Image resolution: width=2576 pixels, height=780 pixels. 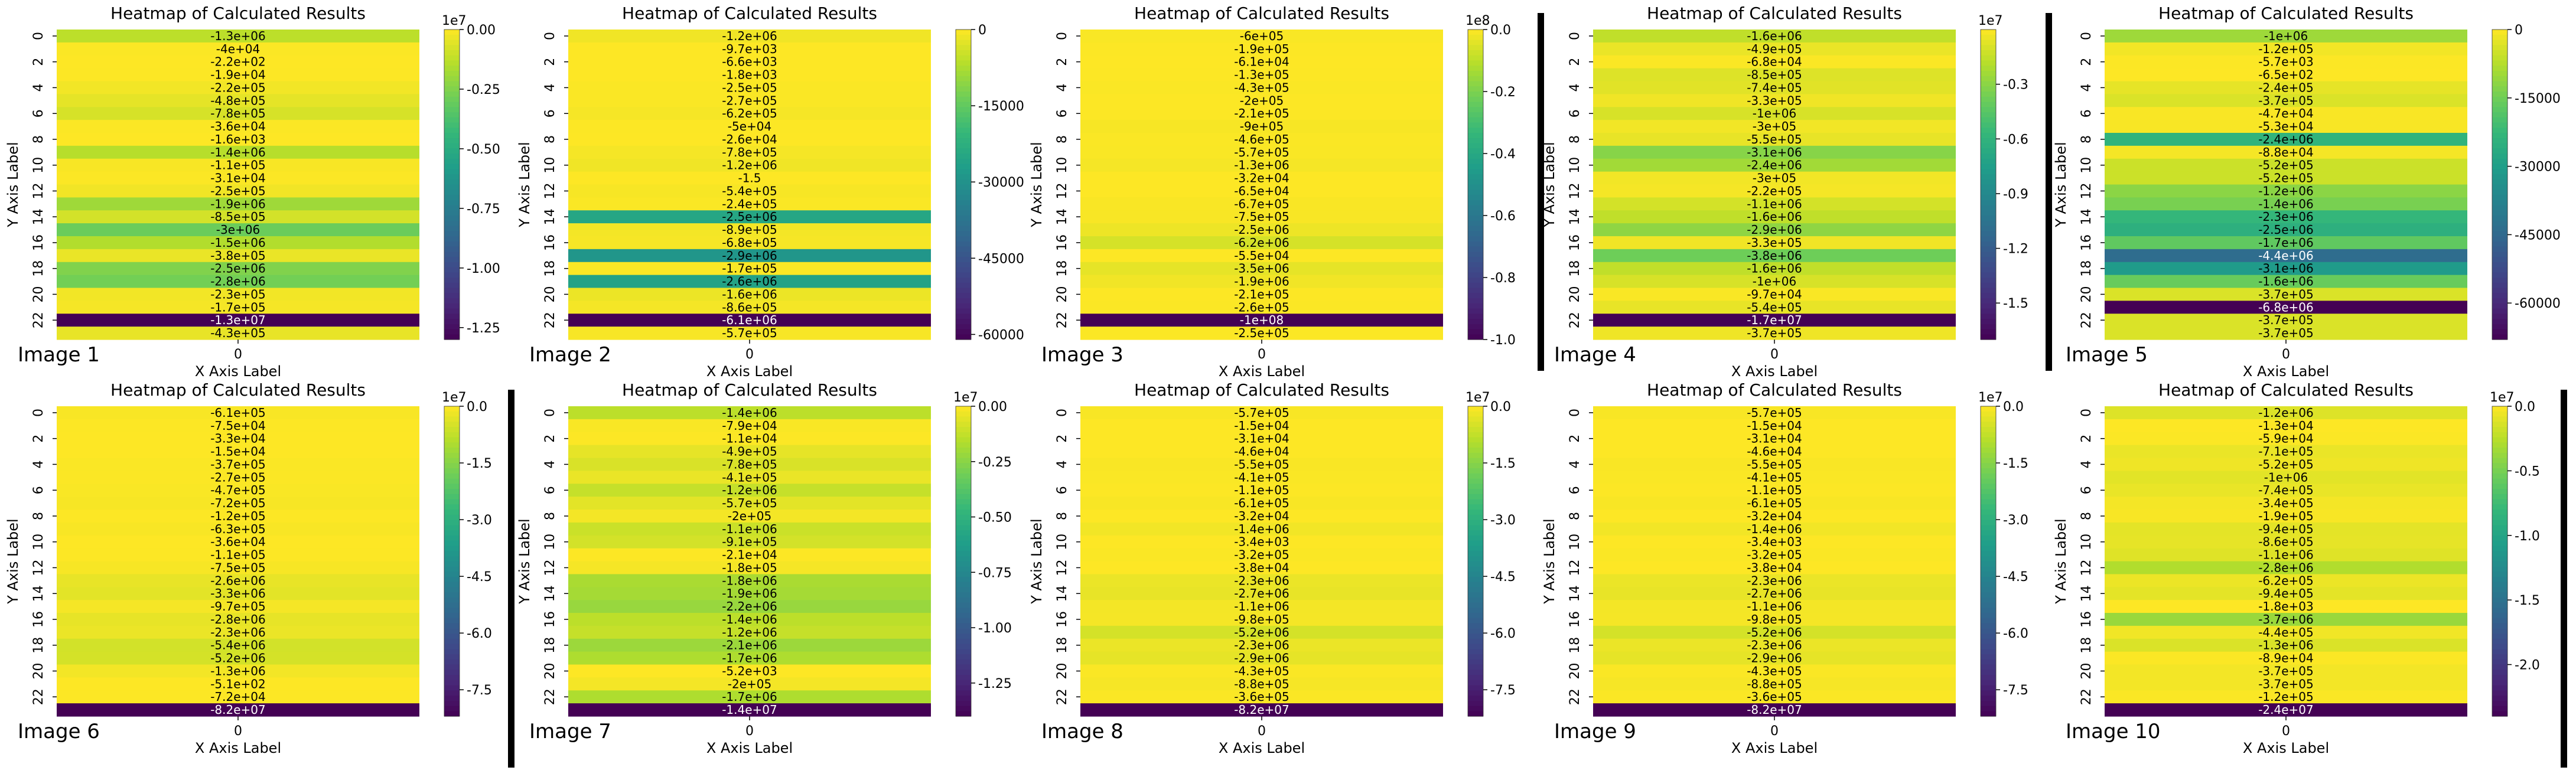 I want to click on cell-annotation: -6.8e+04, so click(x=1775, y=62).